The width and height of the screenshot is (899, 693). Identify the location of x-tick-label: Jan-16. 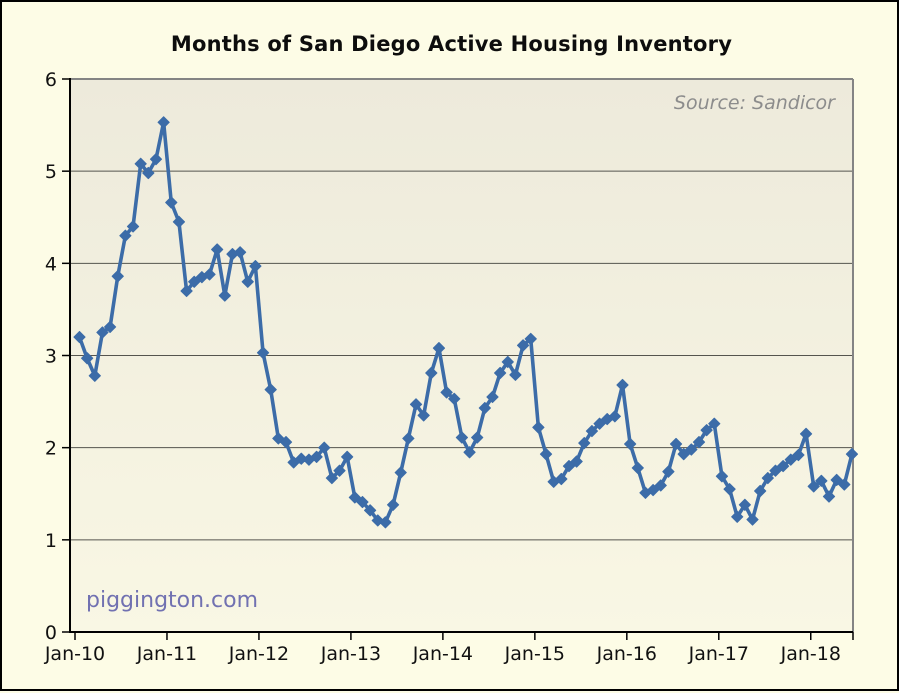
(626, 654).